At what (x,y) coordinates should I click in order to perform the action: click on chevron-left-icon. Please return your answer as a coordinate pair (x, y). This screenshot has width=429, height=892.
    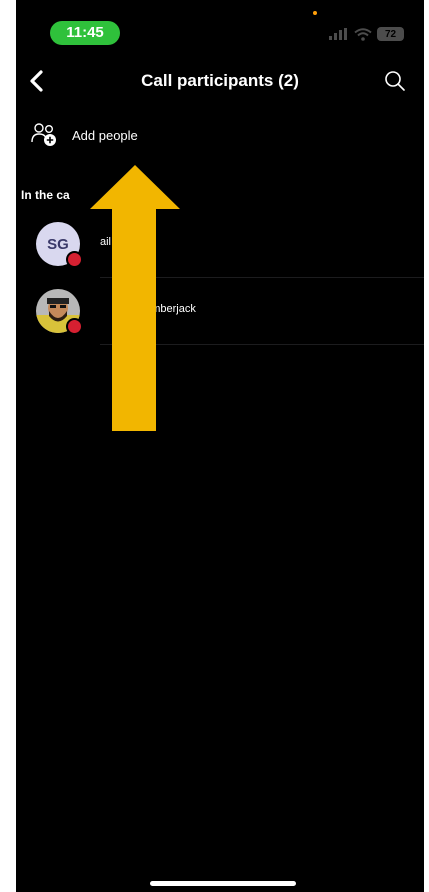
    Looking at the image, I should click on (36, 81).